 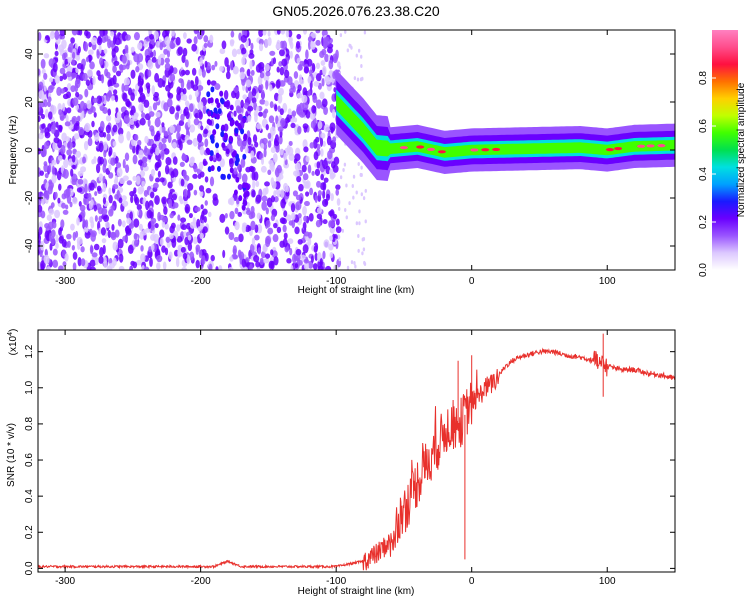 What do you see at coordinates (607, 581) in the screenshot?
I see `snr-x-tick-label: 100` at bounding box center [607, 581].